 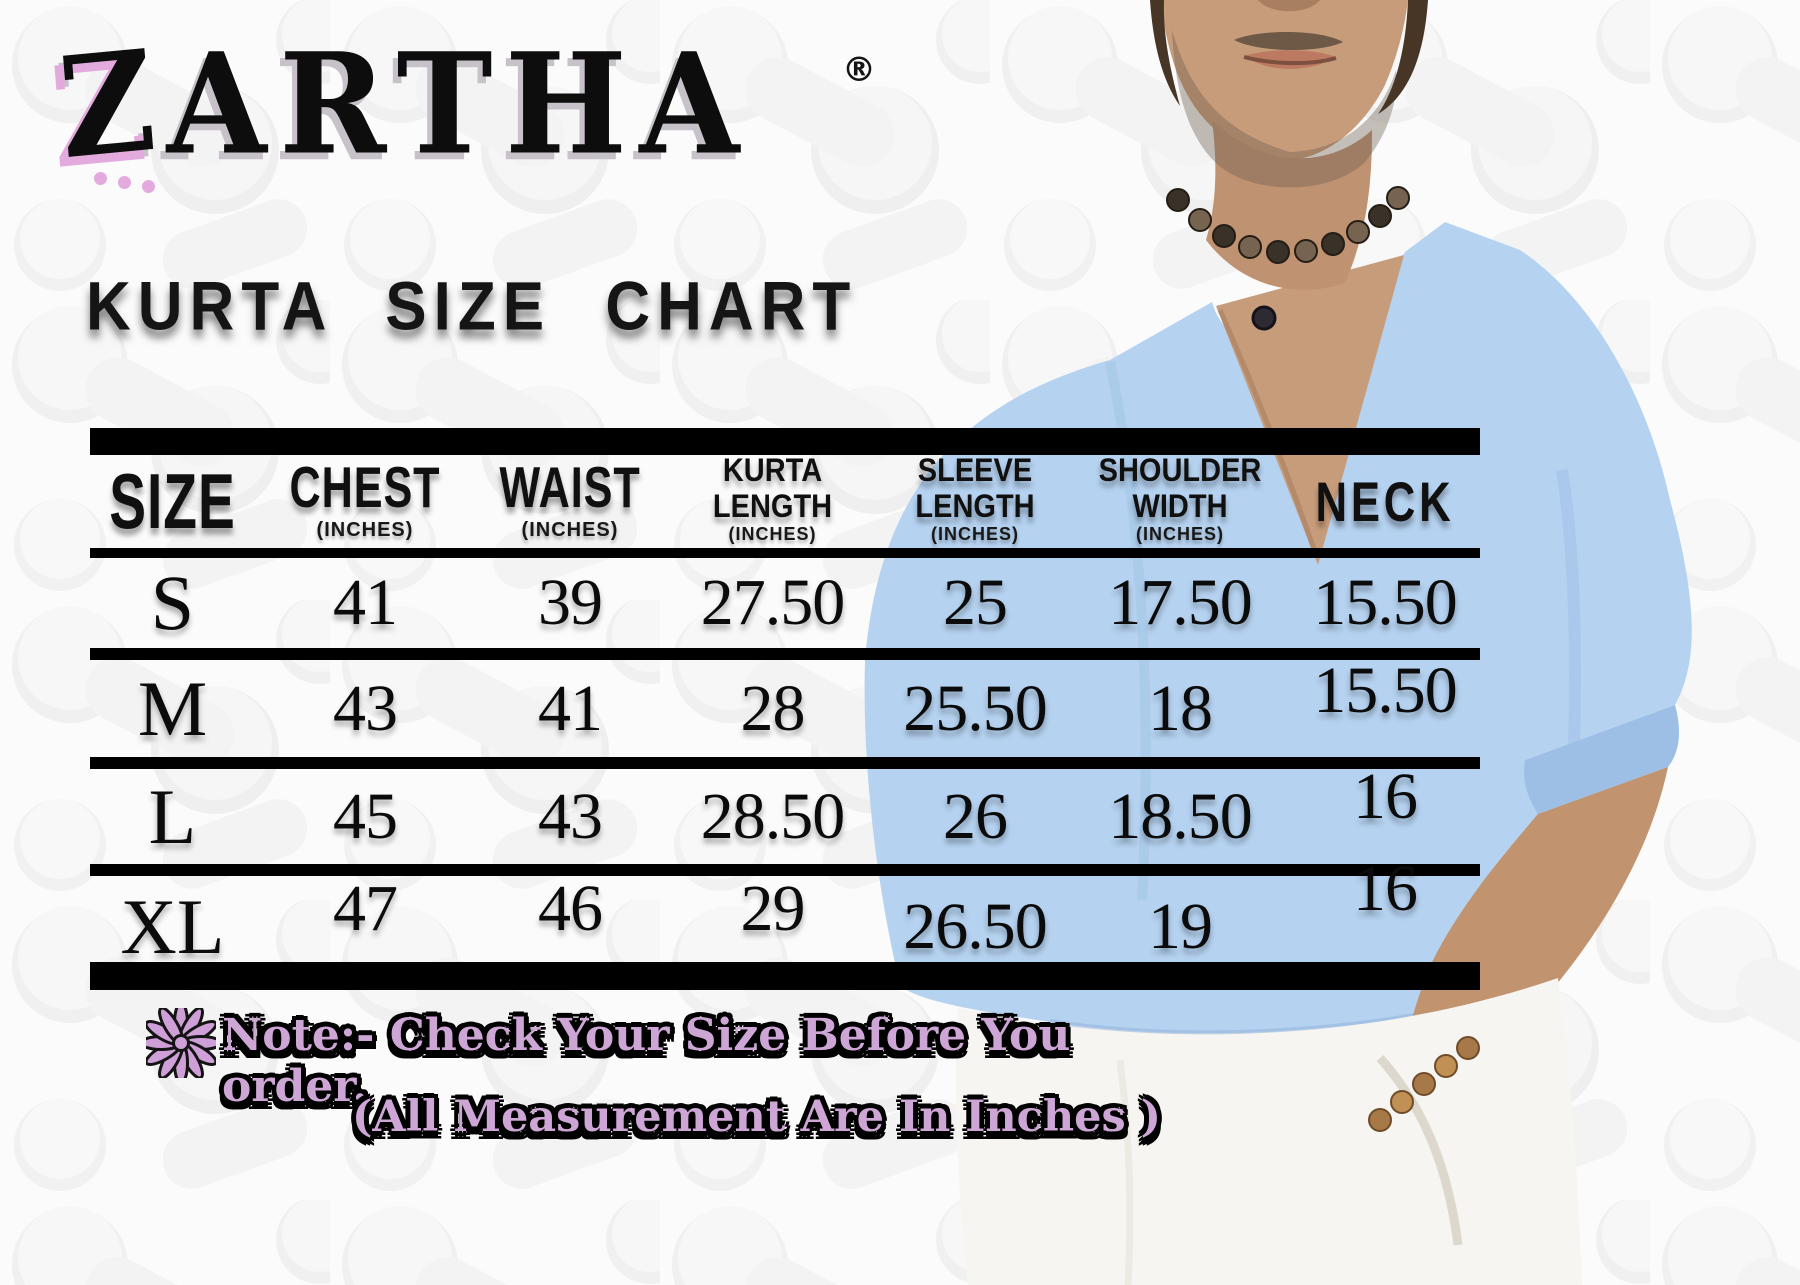 What do you see at coordinates (172, 926) in the screenshot?
I see `cell-size: XL` at bounding box center [172, 926].